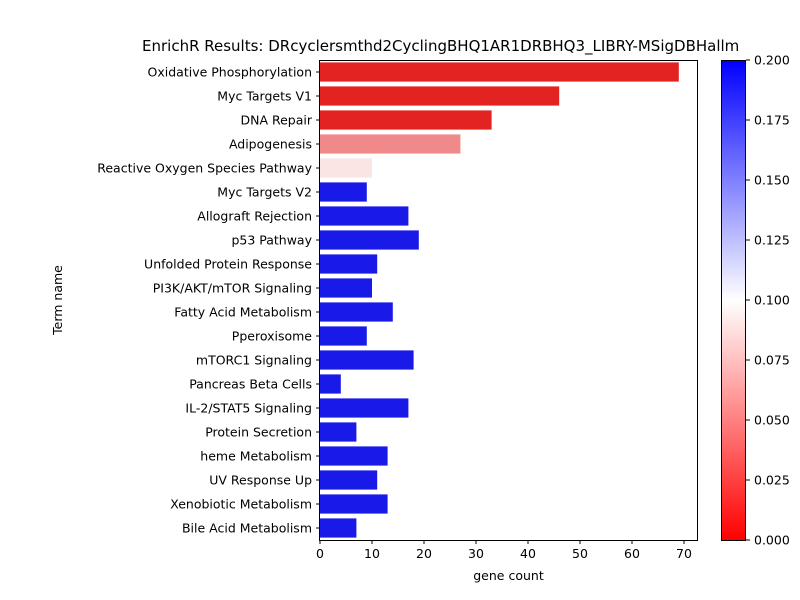 The width and height of the screenshot is (800, 600). Describe the element at coordinates (684, 553) in the screenshot. I see `x-tick-label: 70` at that location.